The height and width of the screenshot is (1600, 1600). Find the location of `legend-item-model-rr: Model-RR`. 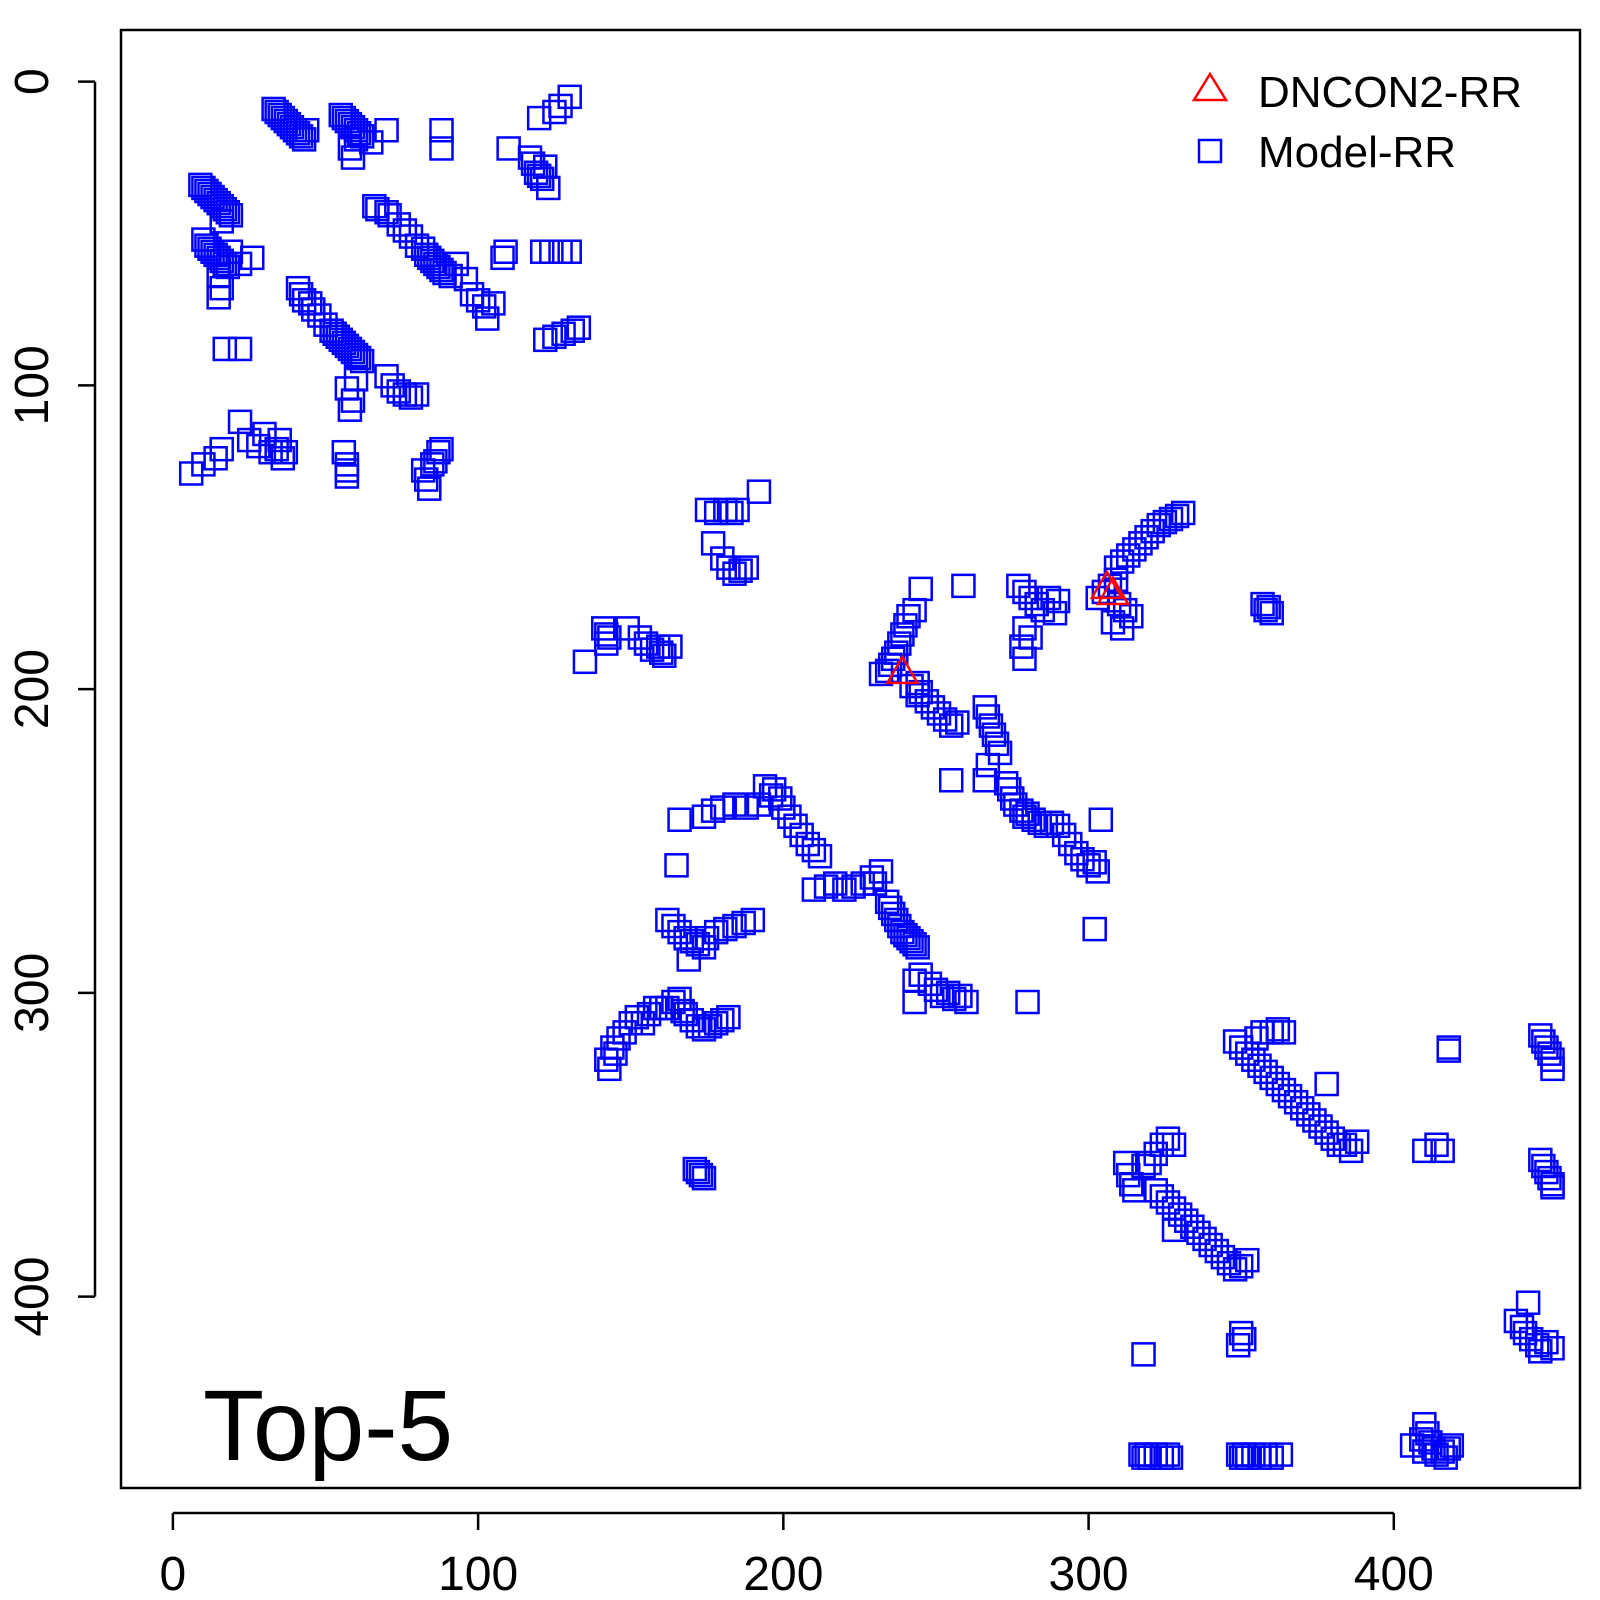

legend-item-model-rr: Model-RR is located at coordinates (1326, 152).